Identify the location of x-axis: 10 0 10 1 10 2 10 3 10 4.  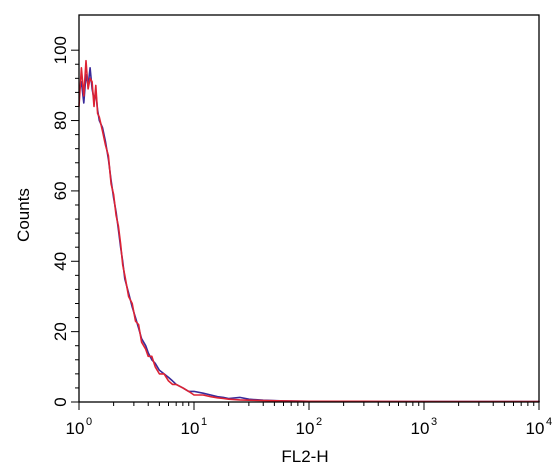
(309, 420).